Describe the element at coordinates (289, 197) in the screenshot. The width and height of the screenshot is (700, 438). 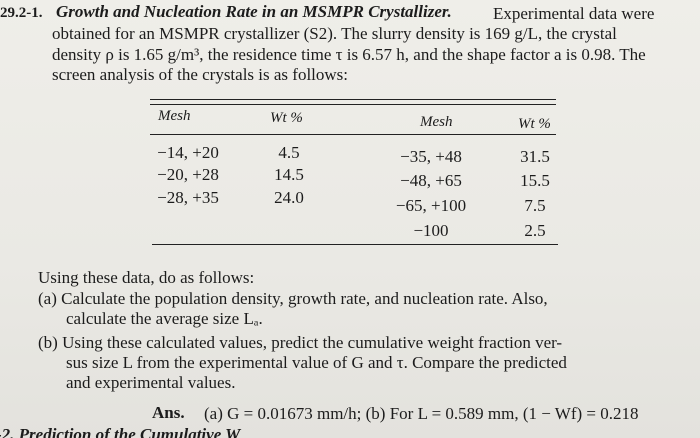
I see `wt-cell: 24.0` at that location.